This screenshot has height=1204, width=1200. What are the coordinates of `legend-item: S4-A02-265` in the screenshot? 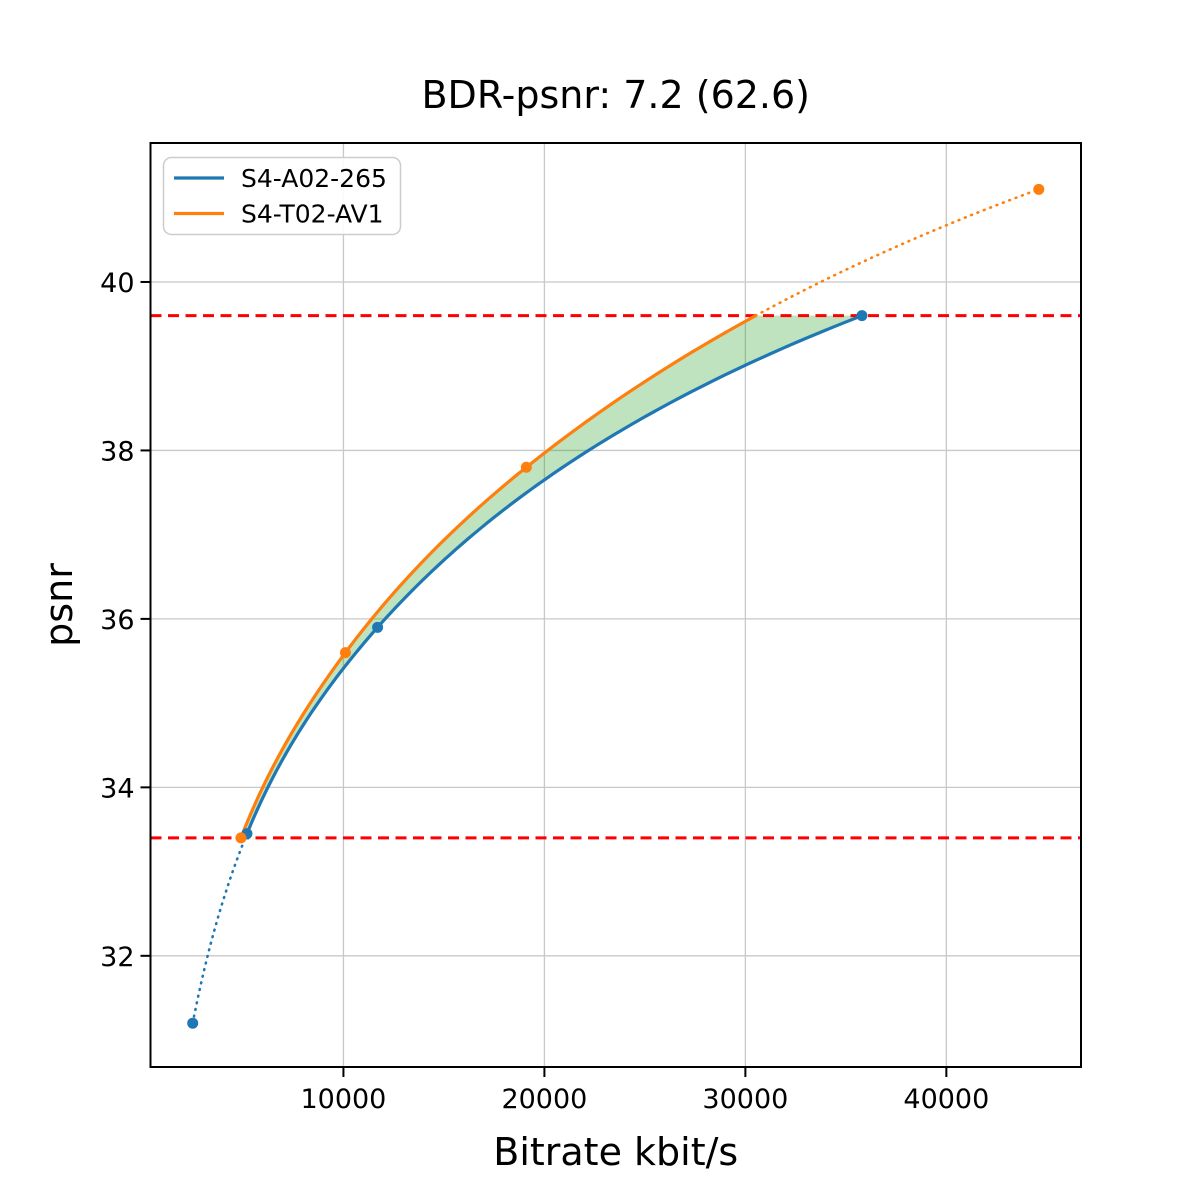 It's located at (280, 178).